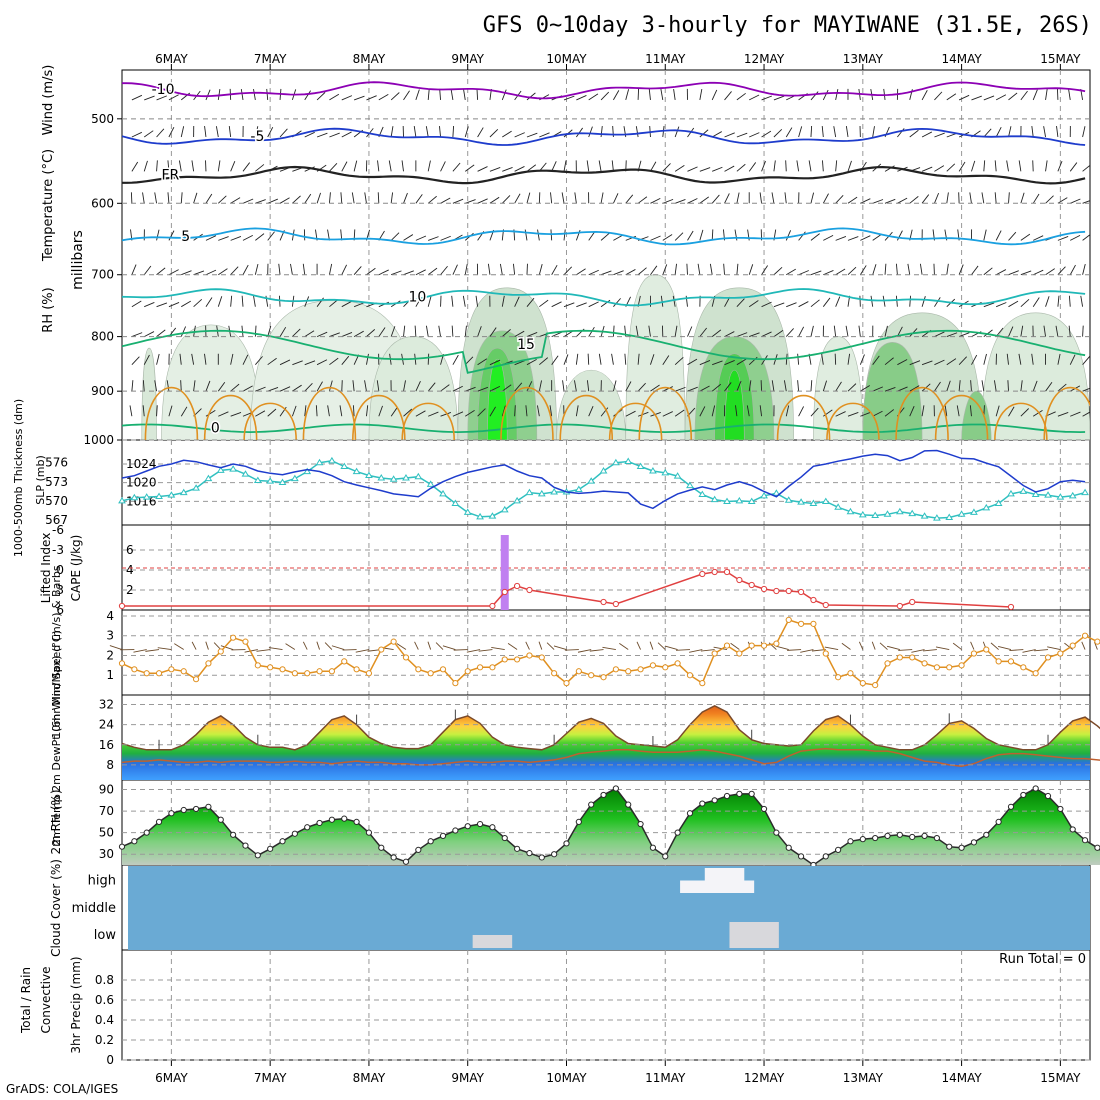 This screenshot has width=1100, height=1100. What do you see at coordinates (102, 881) in the screenshot?
I see `cloud-level-label: high` at bounding box center [102, 881].